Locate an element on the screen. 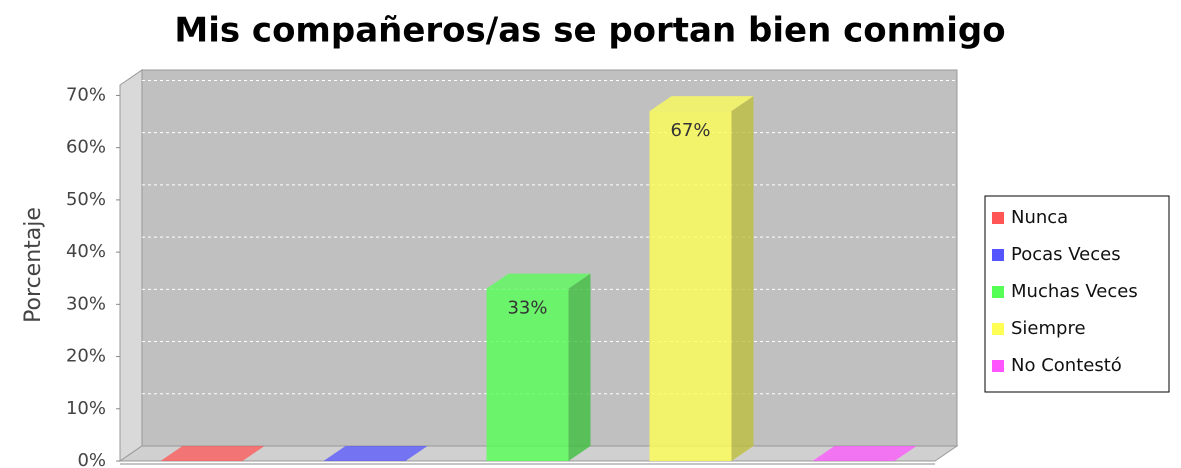 The width and height of the screenshot is (1181, 468). y-tick-label: 40% is located at coordinates (86, 251).